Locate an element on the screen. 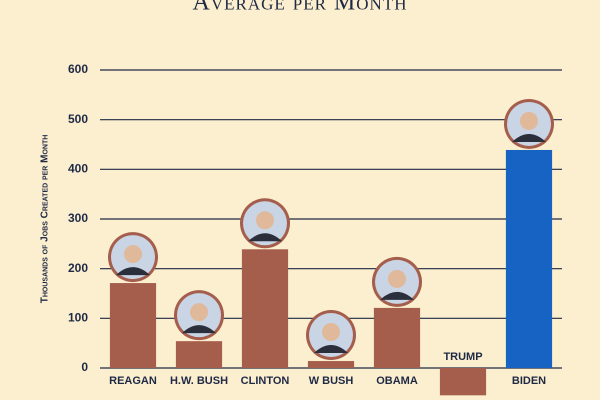 The height and width of the screenshot is (400, 600). x-tick-label: Reagan is located at coordinates (133, 381).